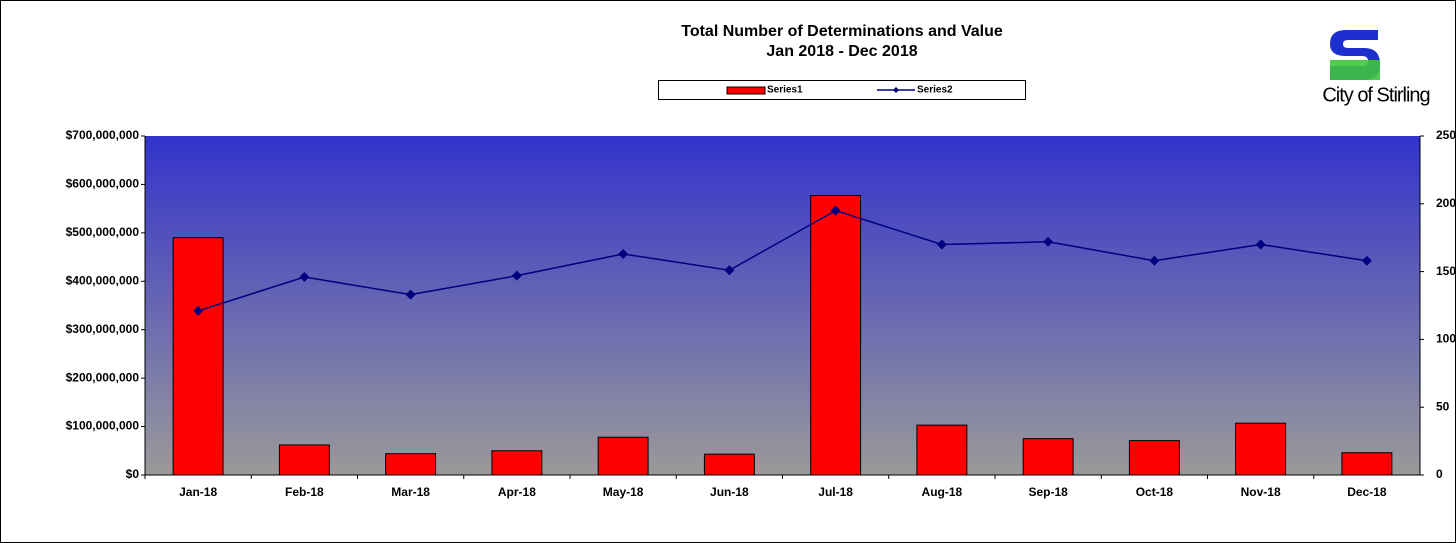 This screenshot has height=543, width=1456. I want to click on y-tick-label: $700,000,000, so click(103, 135).